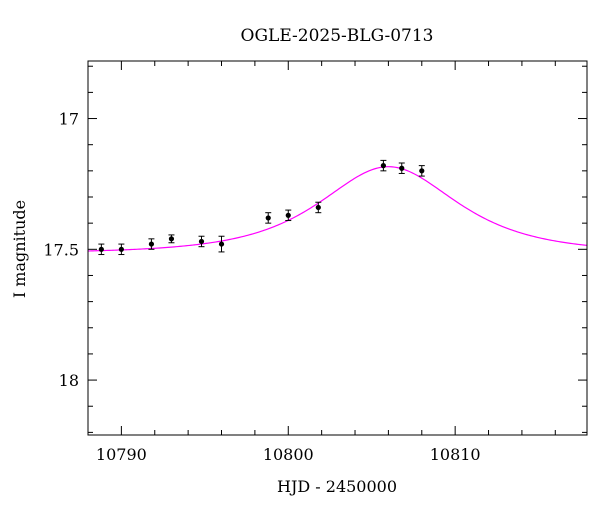  I want to click on y-tick-label: 18, so click(69, 380).